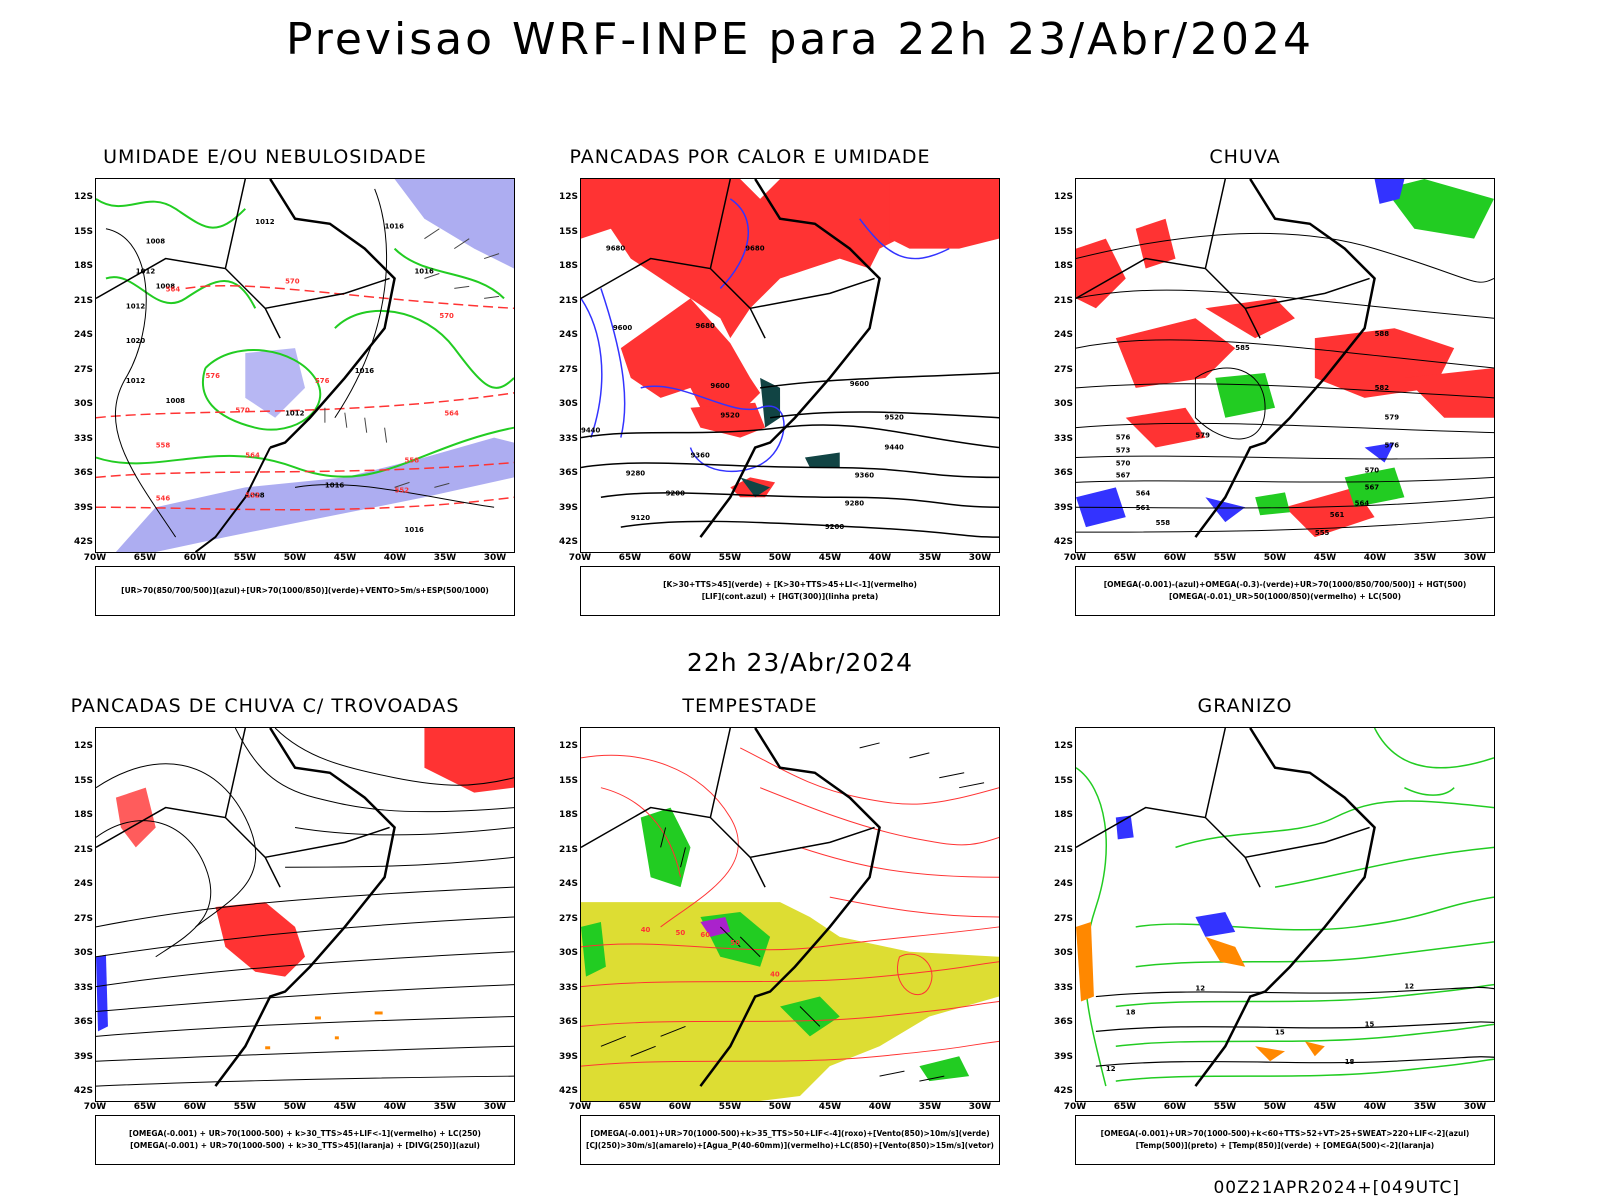 The image size is (1600, 1200). What do you see at coordinates (1425, 1107) in the screenshot?
I see `longitude-label: 35W` at bounding box center [1425, 1107].